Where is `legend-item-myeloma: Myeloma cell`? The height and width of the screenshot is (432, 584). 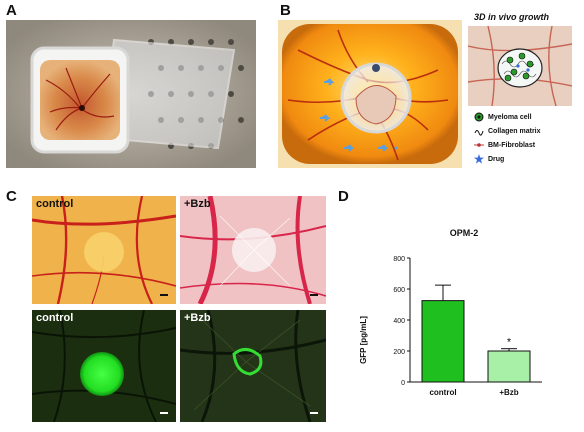 legend-item-myeloma: Myeloma cell is located at coordinates (503, 117).